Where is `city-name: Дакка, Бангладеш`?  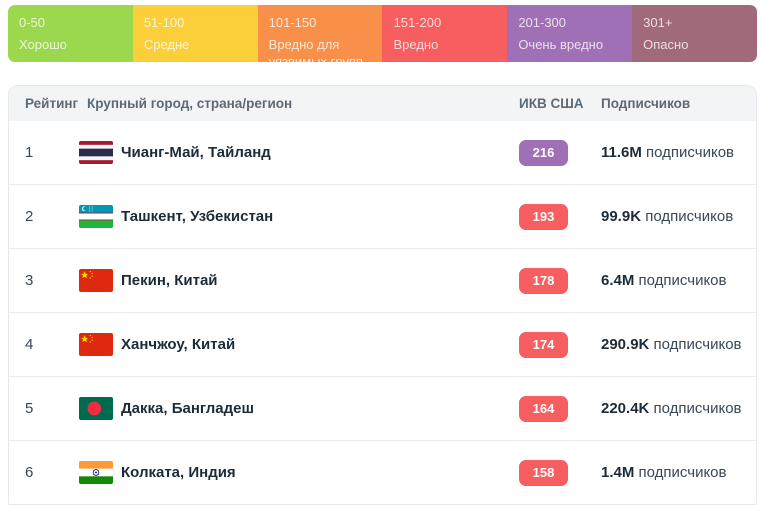
city-name: Дакка, Бангладеш is located at coordinates (188, 408).